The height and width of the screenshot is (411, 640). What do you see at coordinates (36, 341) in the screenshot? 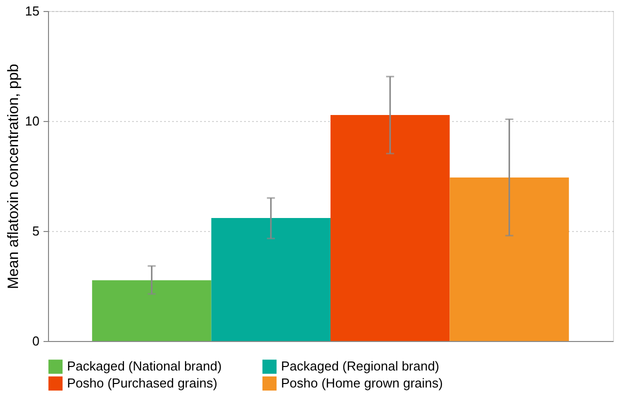
I see `y-tick-label: 0` at bounding box center [36, 341].